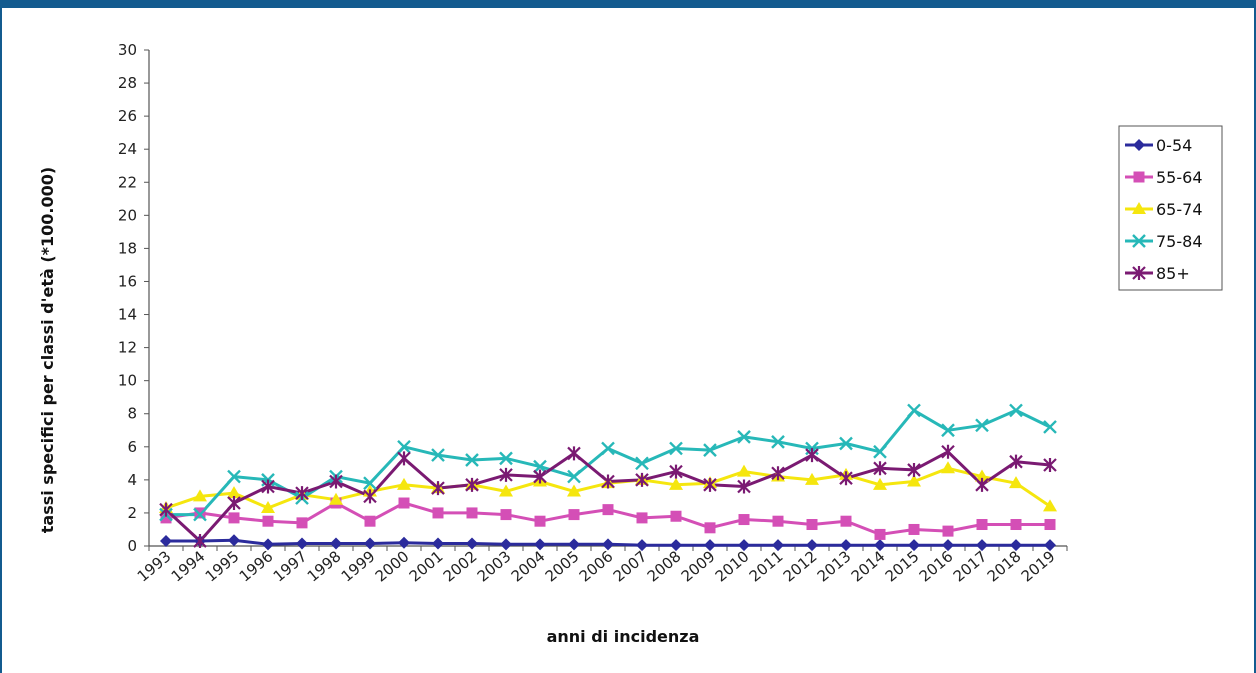 The width and height of the screenshot is (1256, 673). What do you see at coordinates (256, 566) in the screenshot?
I see `x-tick-label: 1996` at bounding box center [256, 566].